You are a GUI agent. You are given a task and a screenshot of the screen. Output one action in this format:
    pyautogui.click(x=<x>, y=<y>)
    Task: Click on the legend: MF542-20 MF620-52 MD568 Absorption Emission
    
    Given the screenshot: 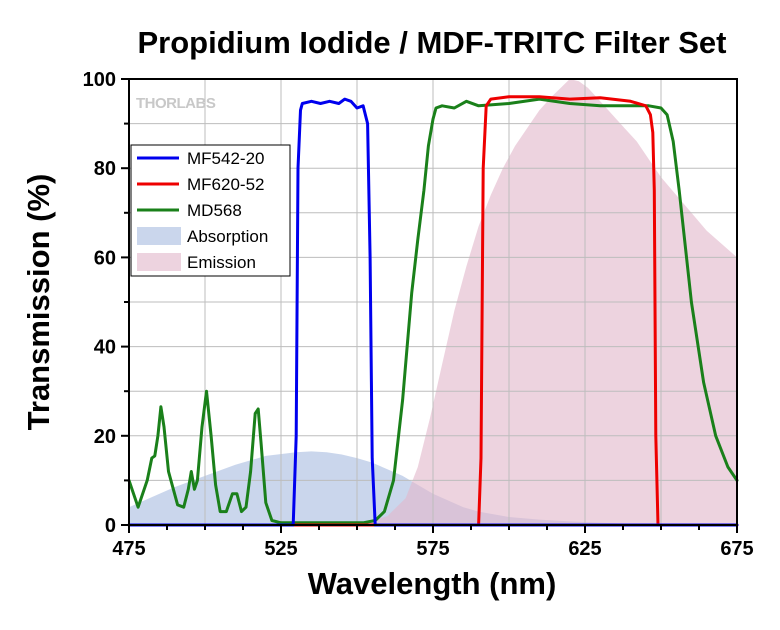 What is the action you would take?
    pyautogui.click(x=210, y=210)
    